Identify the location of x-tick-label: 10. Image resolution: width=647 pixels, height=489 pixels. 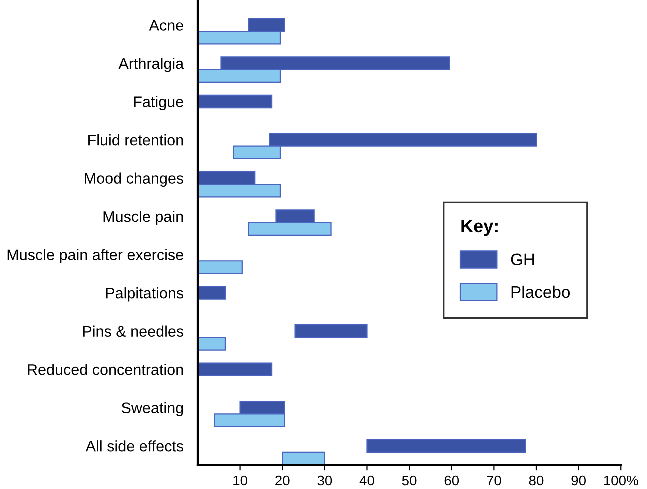
(241, 481).